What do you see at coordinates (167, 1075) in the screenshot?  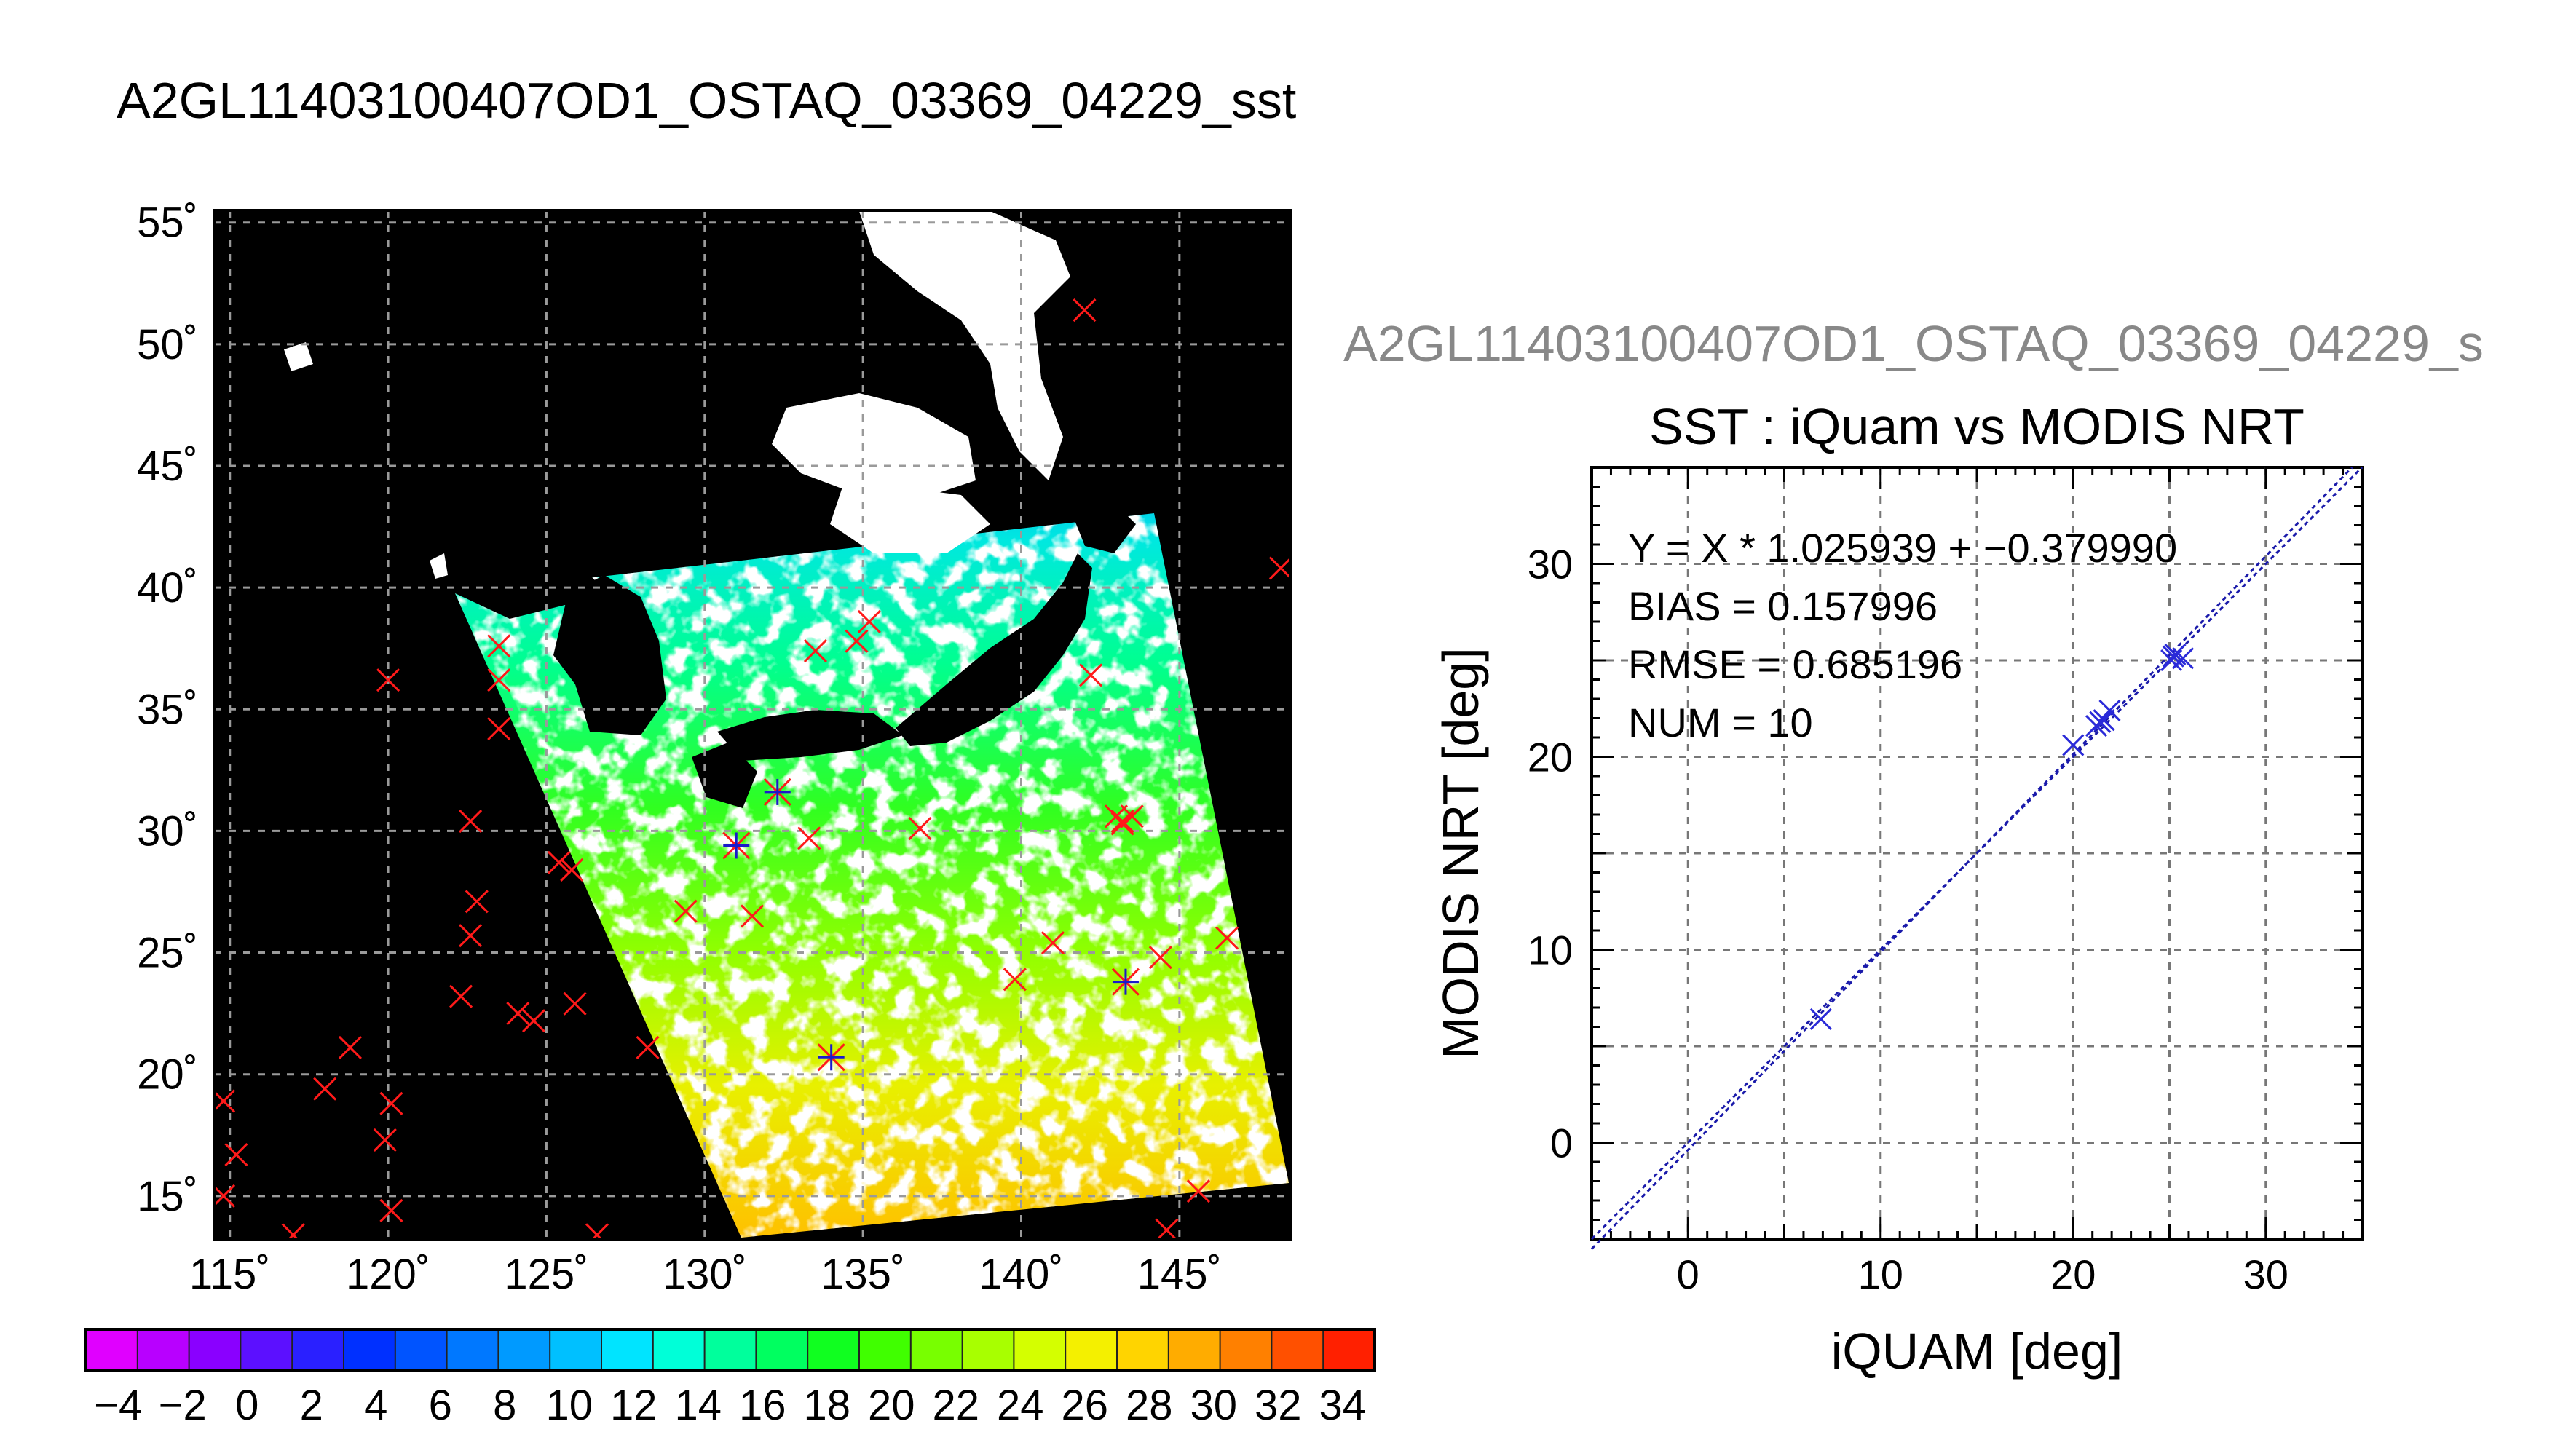 I see `map-lat-label: 20˚` at bounding box center [167, 1075].